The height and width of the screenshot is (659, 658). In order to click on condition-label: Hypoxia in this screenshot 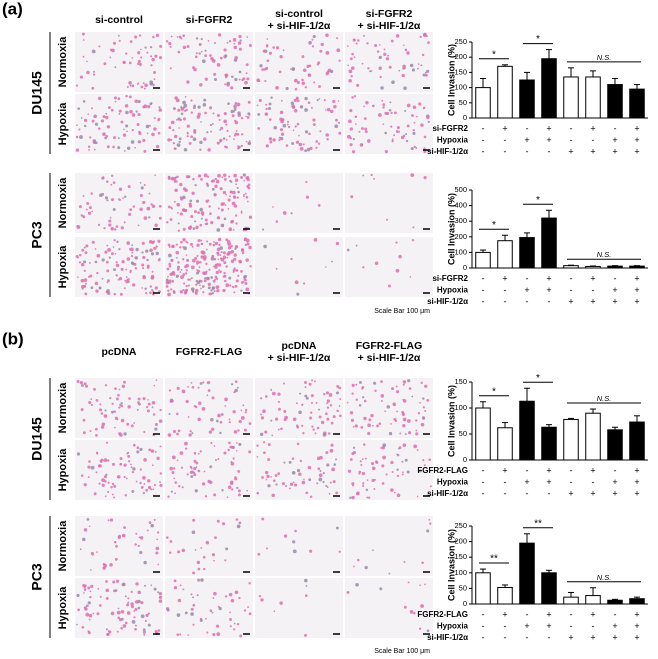, I will do `click(63, 470)`.